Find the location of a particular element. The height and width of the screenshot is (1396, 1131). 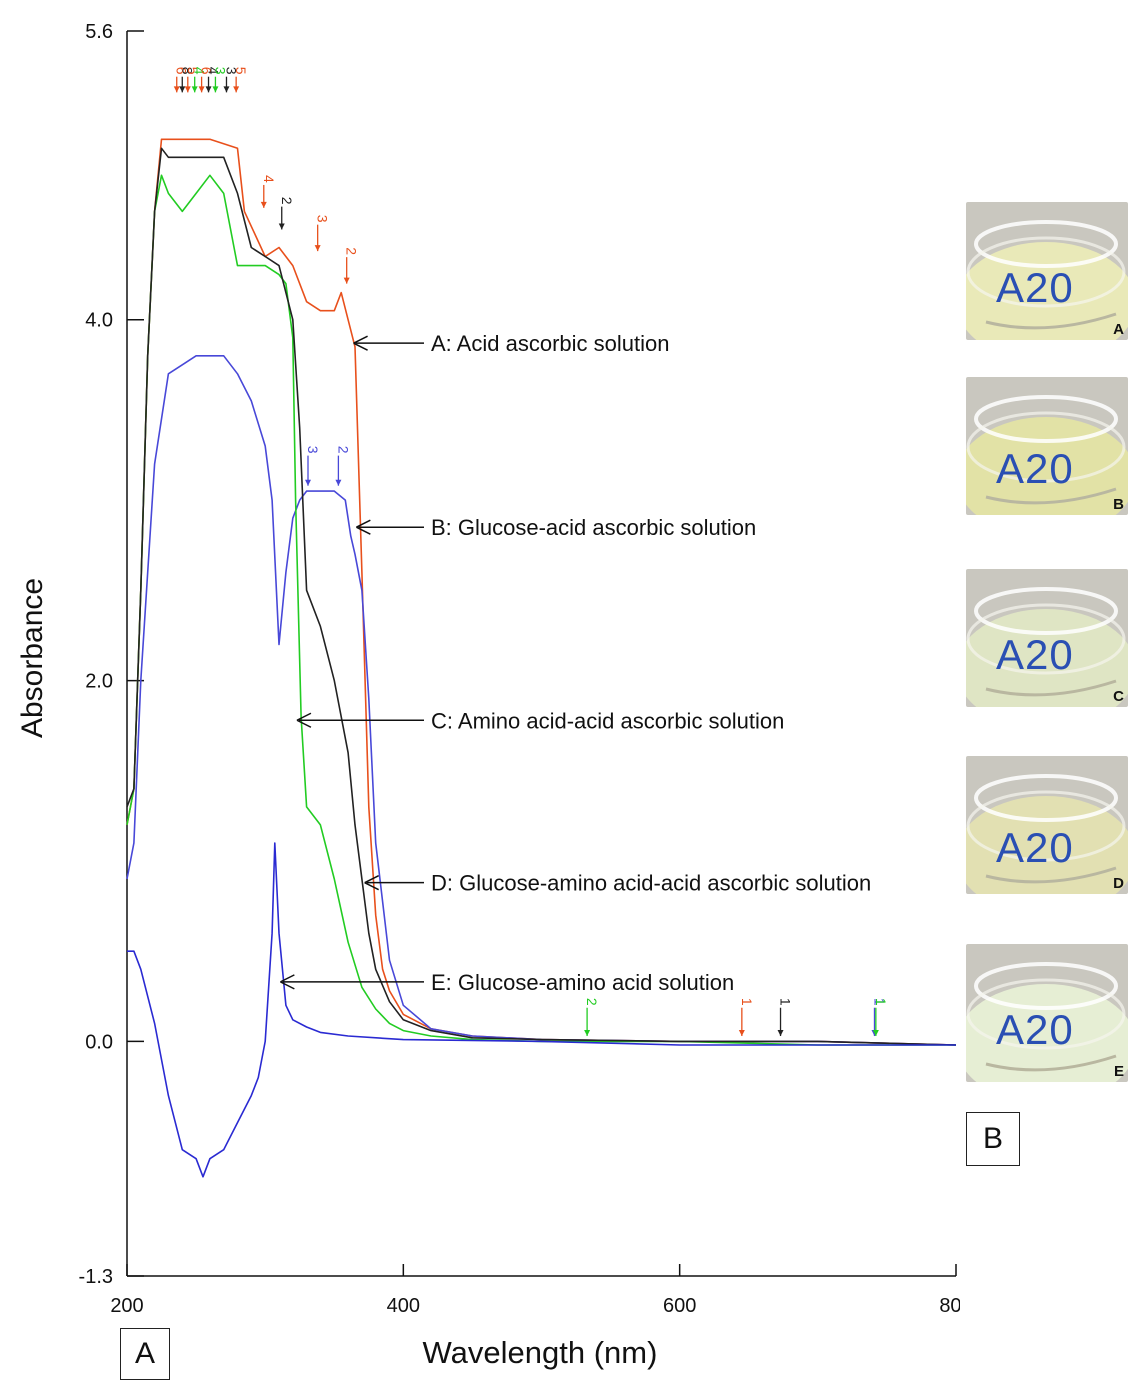

y-axis-label: Absorbance is located at coordinates (32, 658).